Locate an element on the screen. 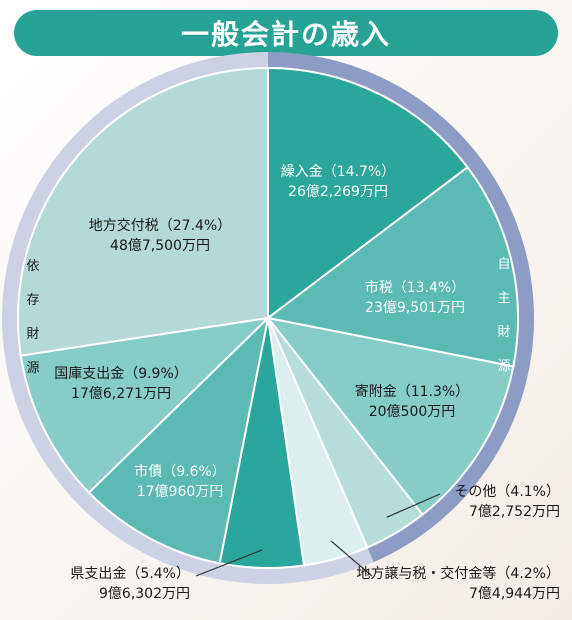 The height and width of the screenshot is (620, 572). slice-amount: 26億2,269万円 is located at coordinates (338, 192).